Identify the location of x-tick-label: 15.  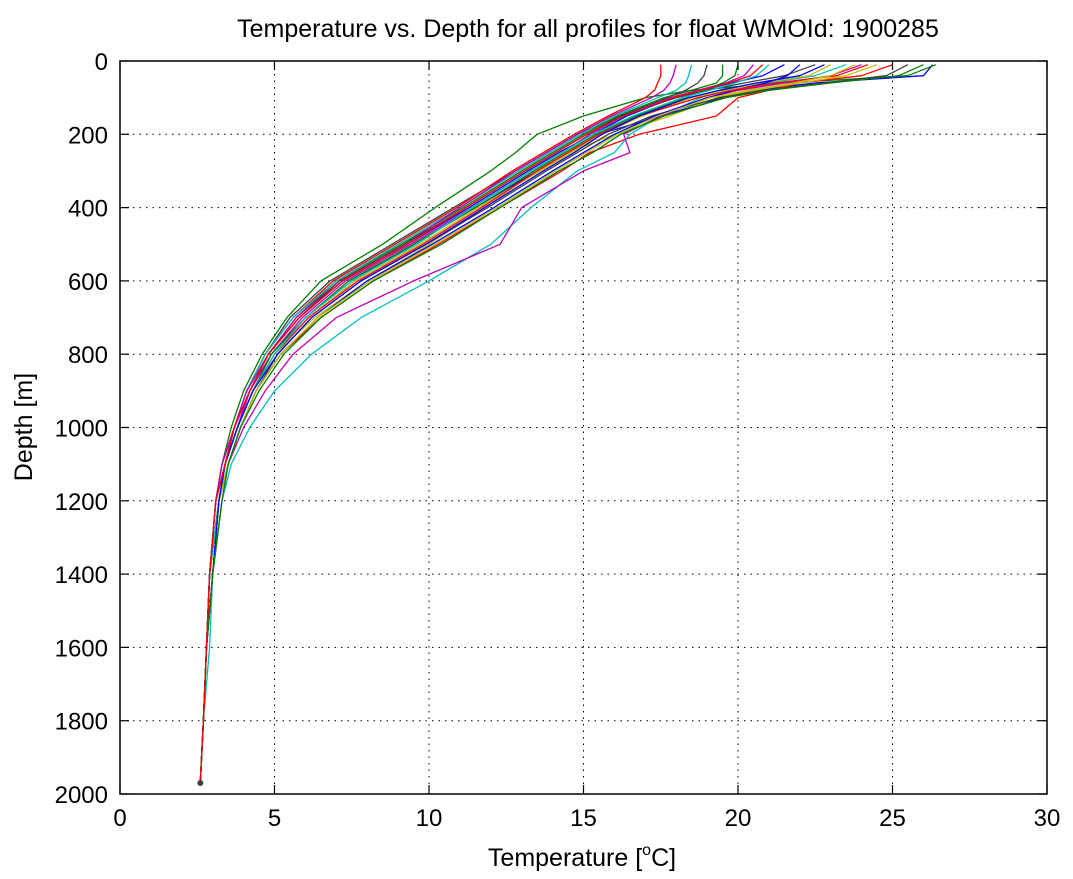
(583, 818).